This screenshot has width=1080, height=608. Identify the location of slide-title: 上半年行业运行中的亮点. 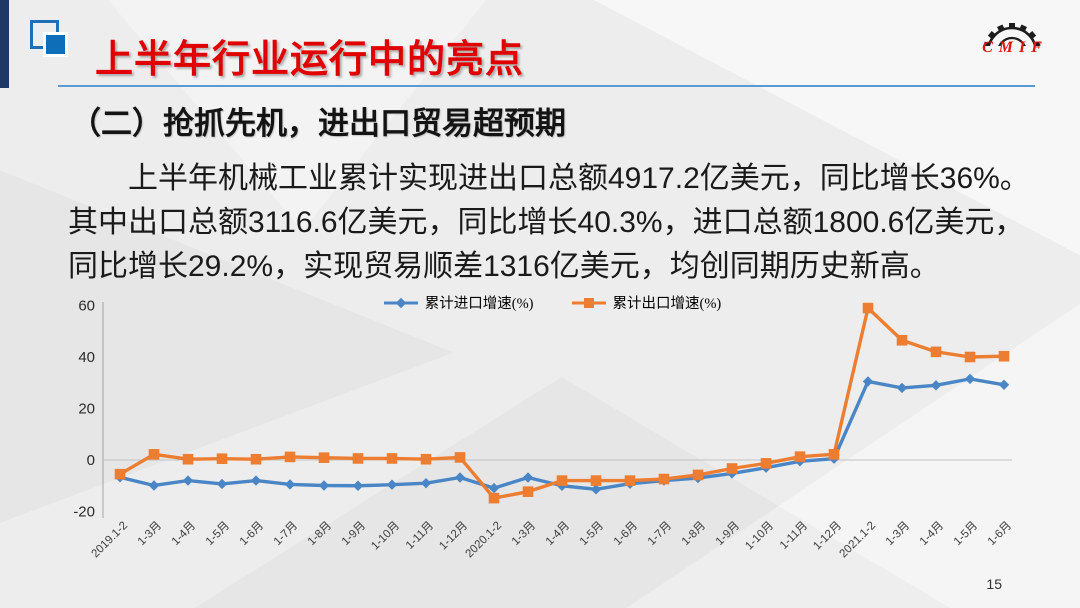
(310, 60).